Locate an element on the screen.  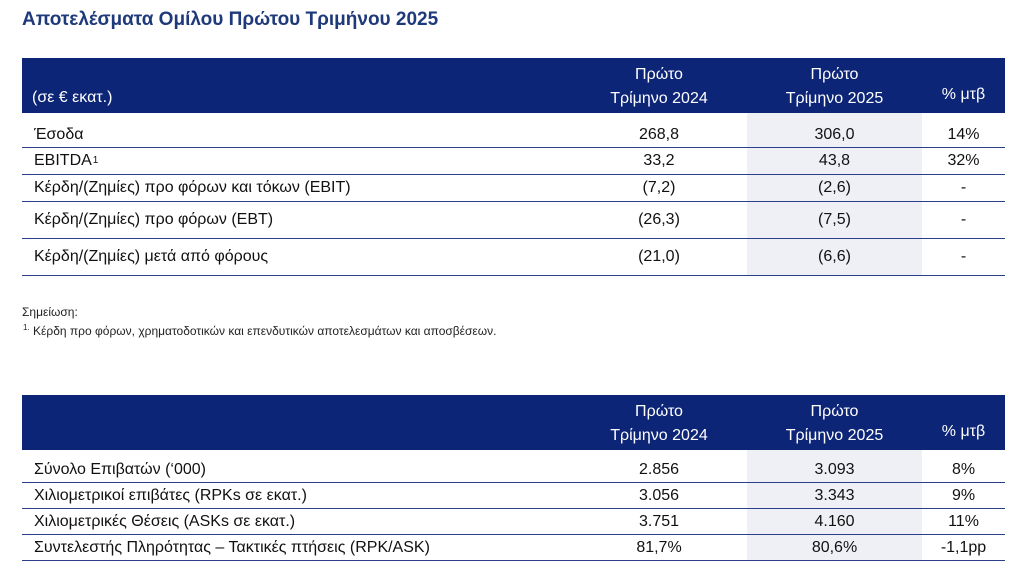
value-2025: 4.160 is located at coordinates (834, 521).